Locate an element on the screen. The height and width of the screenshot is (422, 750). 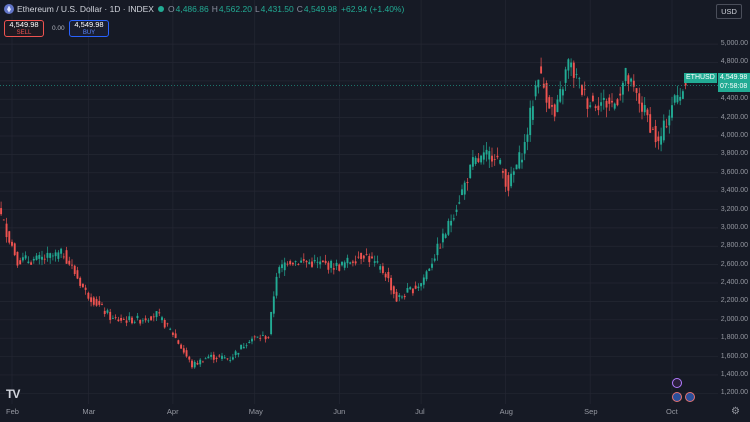
buy-button: 4,549.98 BUY is located at coordinates (89, 28).